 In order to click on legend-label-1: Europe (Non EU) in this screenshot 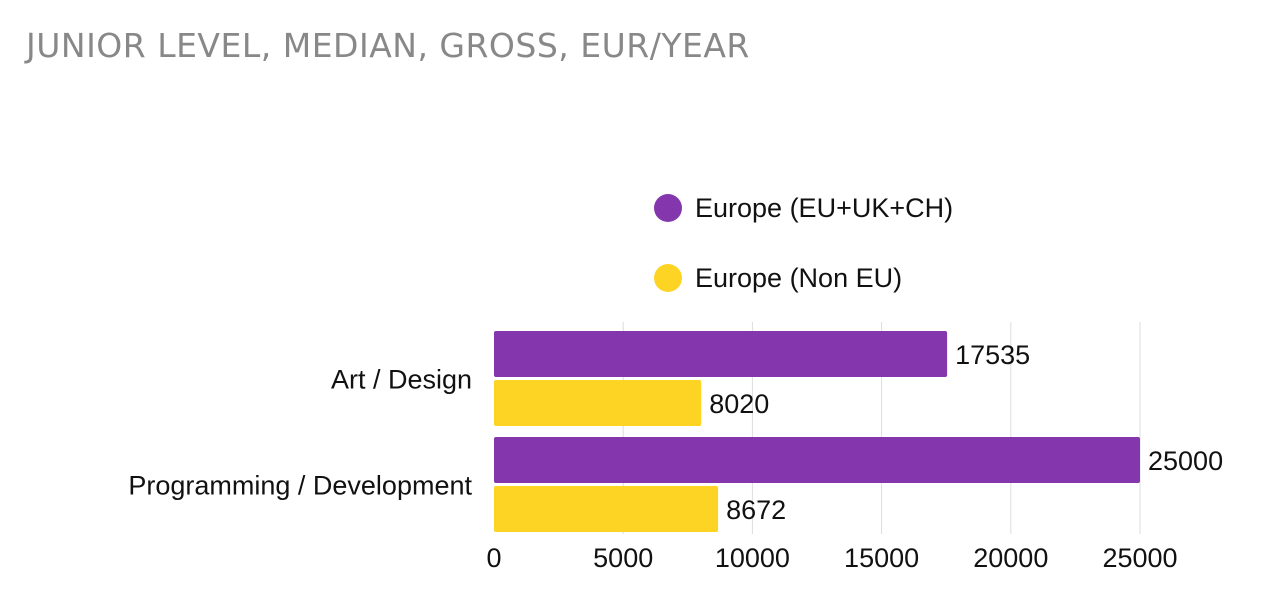, I will do `click(798, 278)`.